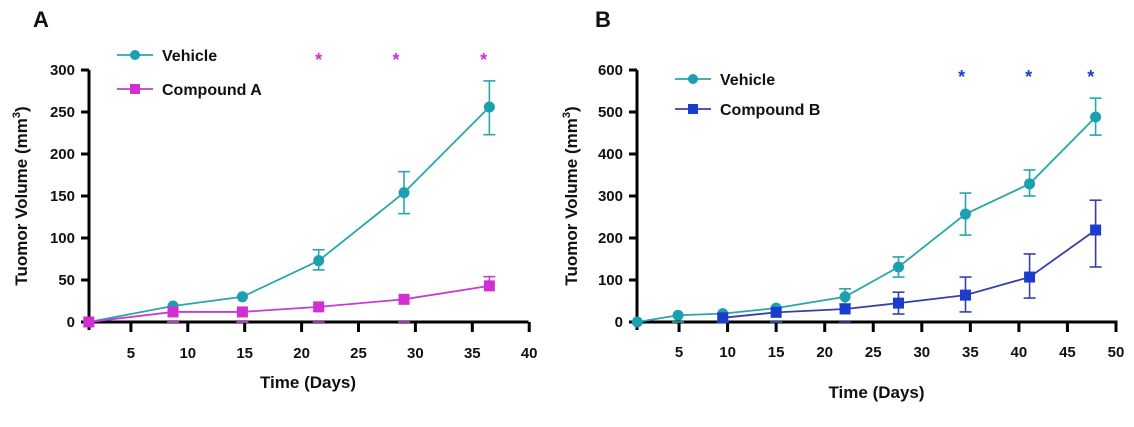 This screenshot has width=1134, height=427. I want to click on y-tick-label: 250, so click(62, 112).